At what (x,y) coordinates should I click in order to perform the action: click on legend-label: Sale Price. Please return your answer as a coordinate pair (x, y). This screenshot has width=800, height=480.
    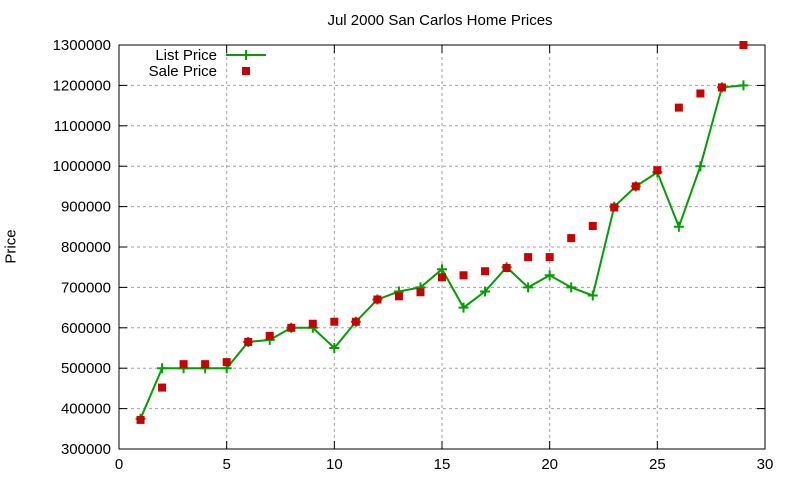
    Looking at the image, I should click on (183, 71).